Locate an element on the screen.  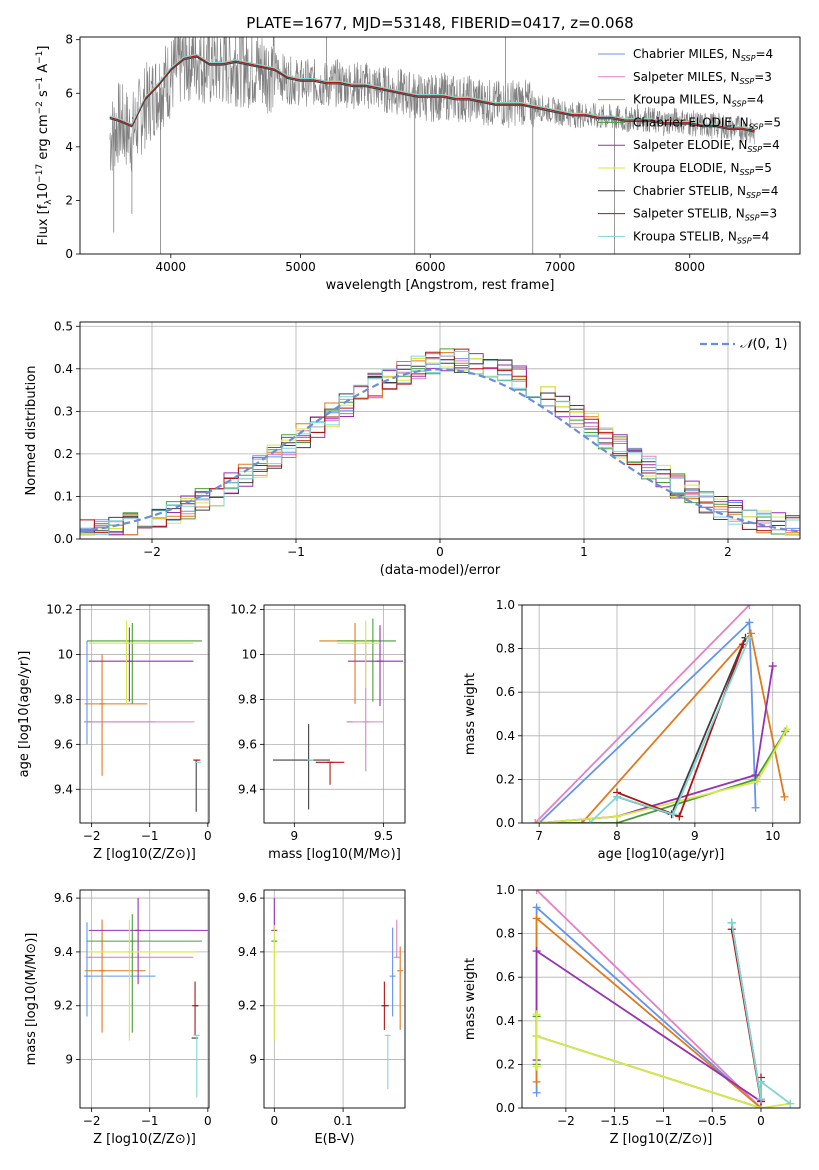
x-tick-label: 10 is located at coordinates (772, 836).